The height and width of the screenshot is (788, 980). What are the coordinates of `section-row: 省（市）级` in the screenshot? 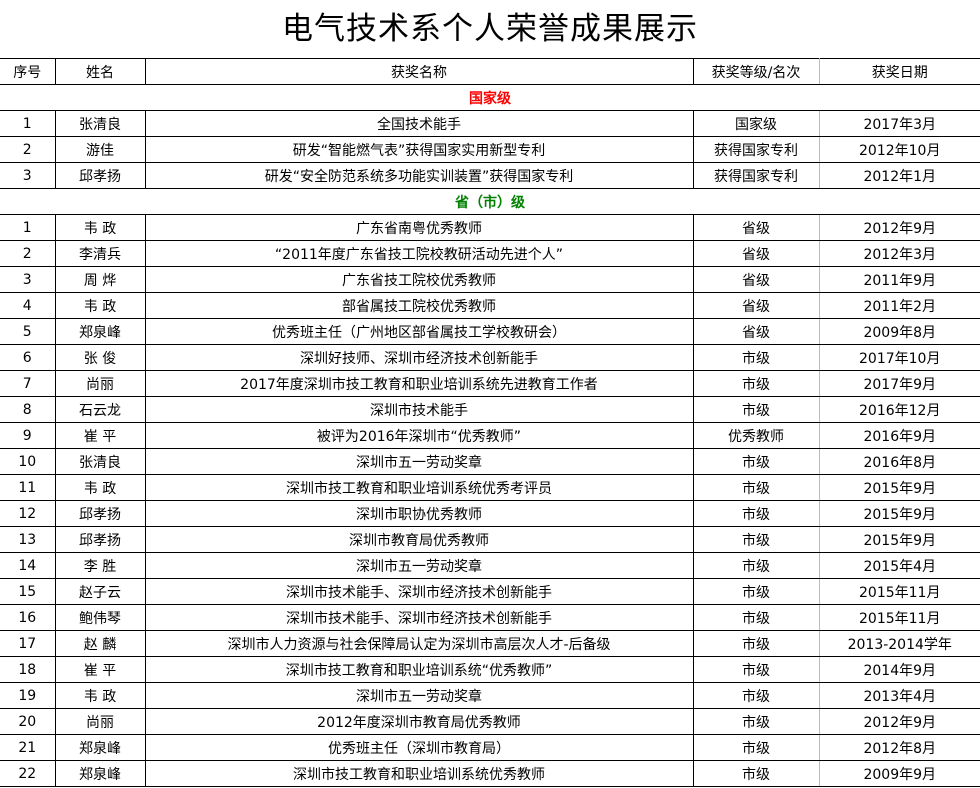 It's located at (490, 201).